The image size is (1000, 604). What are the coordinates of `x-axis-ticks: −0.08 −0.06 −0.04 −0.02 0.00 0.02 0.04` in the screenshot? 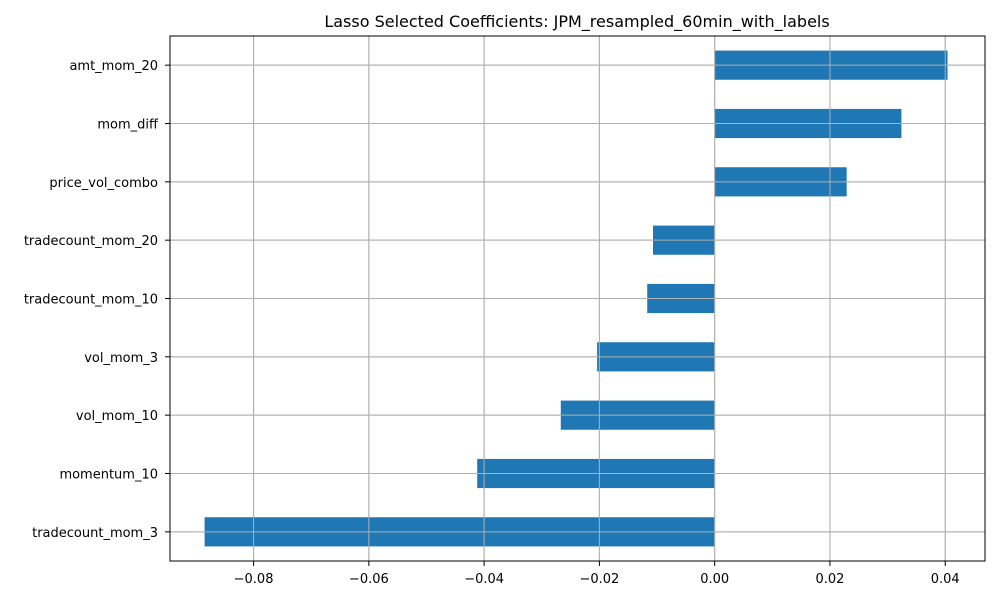 It's located at (597, 574).